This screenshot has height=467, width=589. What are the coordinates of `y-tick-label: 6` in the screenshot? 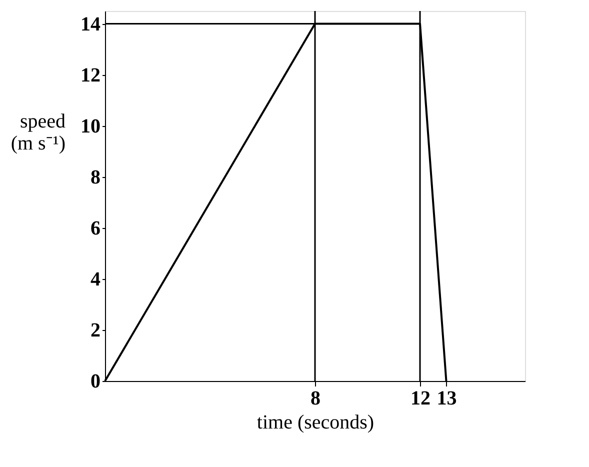 It's located at (95, 228).